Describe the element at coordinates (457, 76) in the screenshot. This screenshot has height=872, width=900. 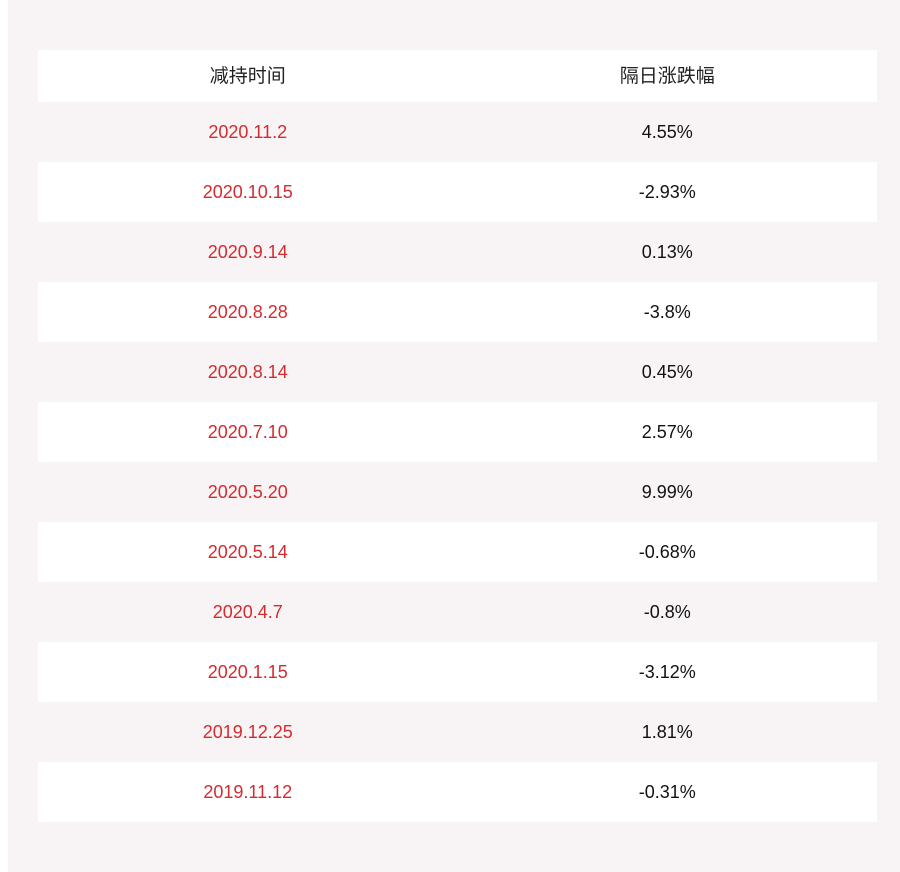
I see `table-header-row: 减持时间 隔日涨跌幅` at that location.